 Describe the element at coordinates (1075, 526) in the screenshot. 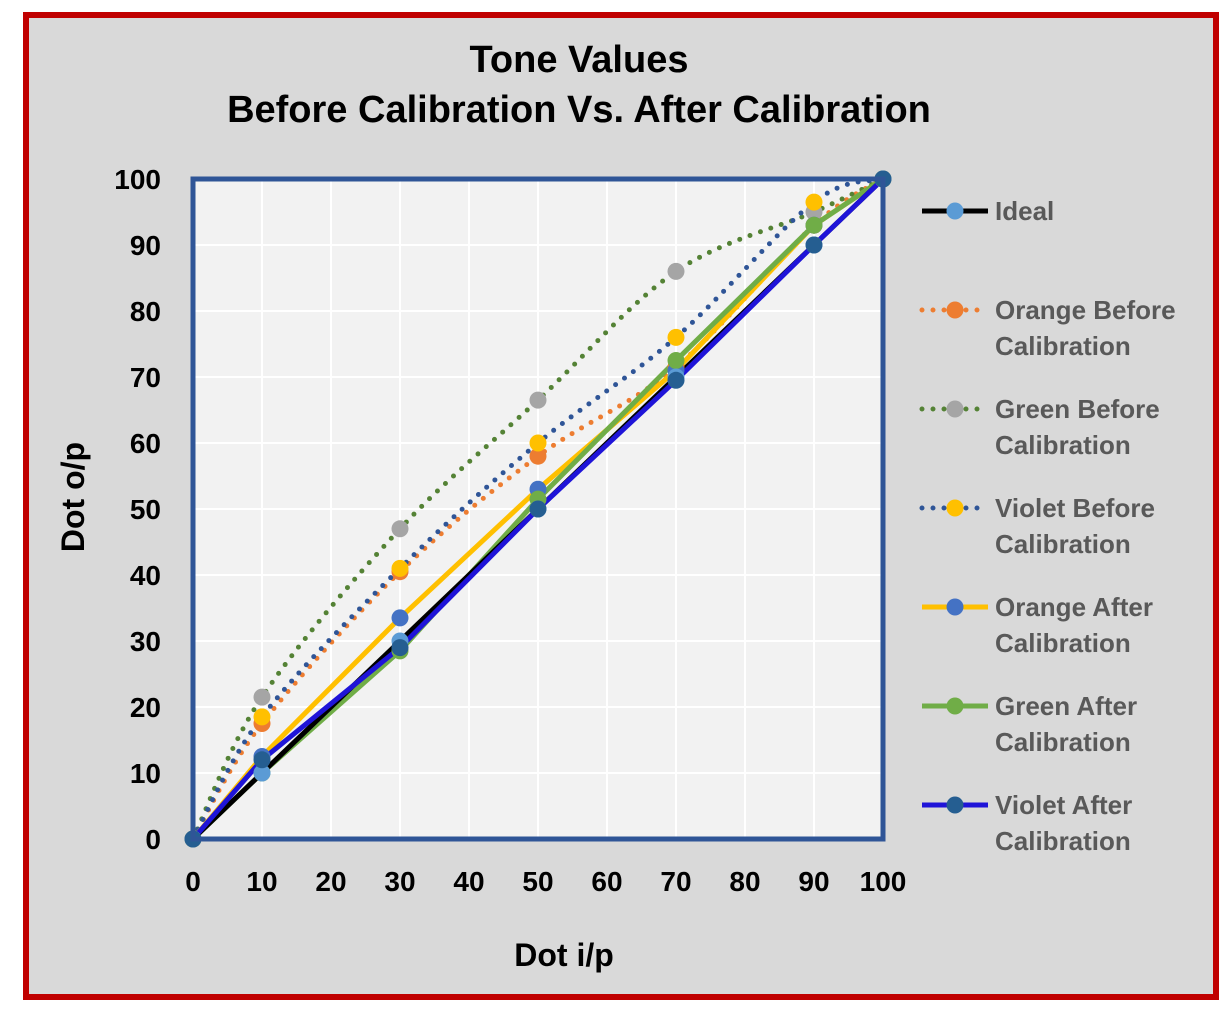

I see `legend-label: Violet Before Calibration` at that location.